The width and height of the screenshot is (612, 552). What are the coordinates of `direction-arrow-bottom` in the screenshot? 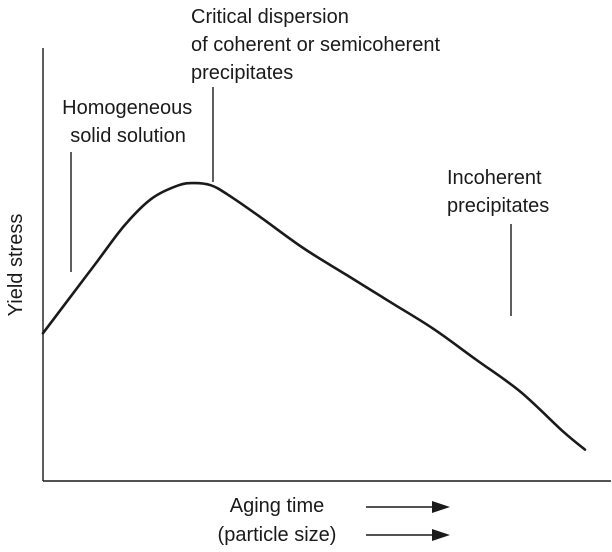 It's located at (408, 535).